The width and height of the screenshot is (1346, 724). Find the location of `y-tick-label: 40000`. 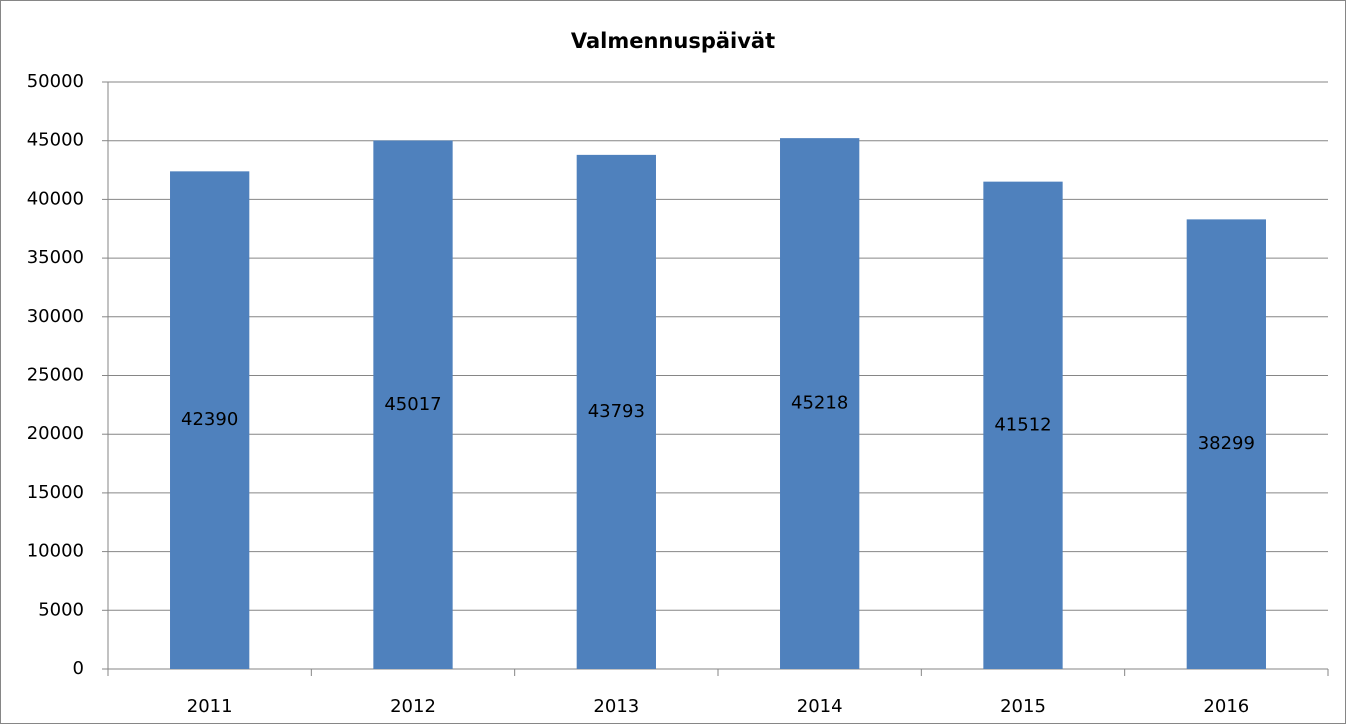

y-tick-label: 40000 is located at coordinates (55, 198).